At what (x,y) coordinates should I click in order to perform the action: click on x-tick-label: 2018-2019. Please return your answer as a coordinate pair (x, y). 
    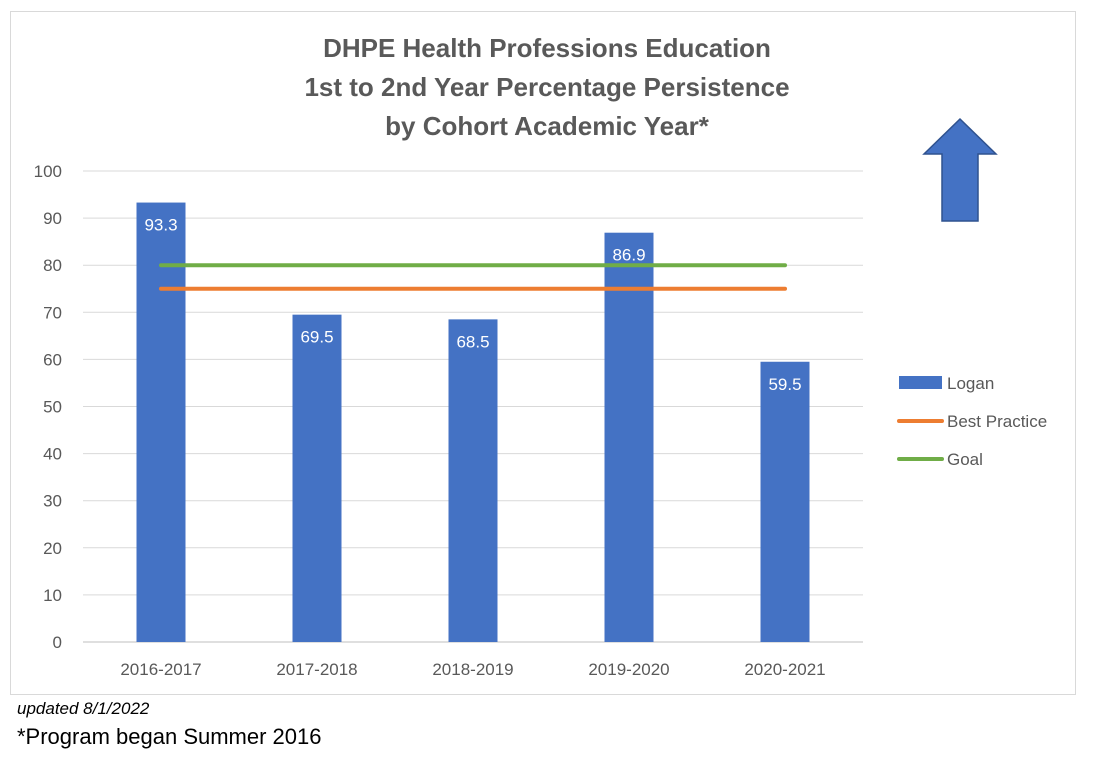
    Looking at the image, I should click on (472, 669).